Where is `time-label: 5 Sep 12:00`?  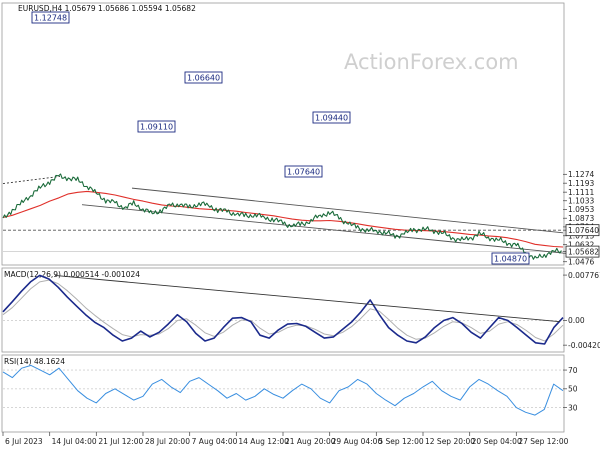
time-label: 5 Sep 12:00 is located at coordinates (401, 441).